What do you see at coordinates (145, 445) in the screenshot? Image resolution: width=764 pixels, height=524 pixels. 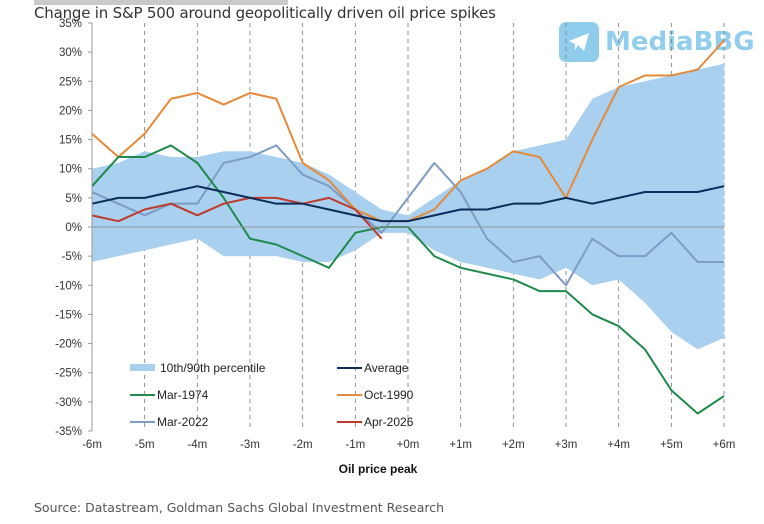 I see `x-tick-label: -5m` at bounding box center [145, 445].